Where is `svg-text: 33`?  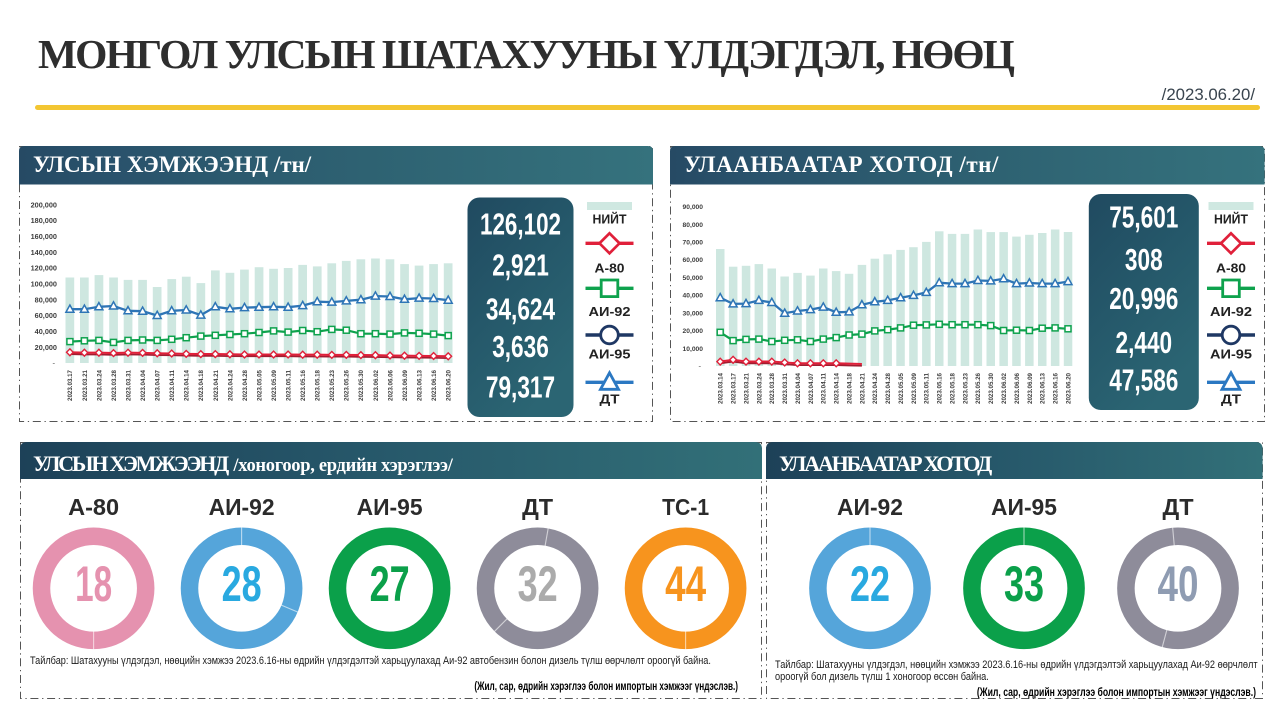 svg-text: 33 is located at coordinates (1024, 584).